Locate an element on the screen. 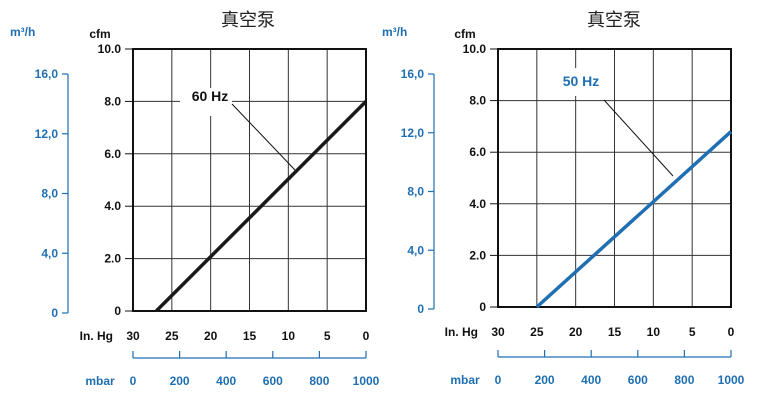 This screenshot has width=757, height=395. series-label: 50 Hz is located at coordinates (581, 81).